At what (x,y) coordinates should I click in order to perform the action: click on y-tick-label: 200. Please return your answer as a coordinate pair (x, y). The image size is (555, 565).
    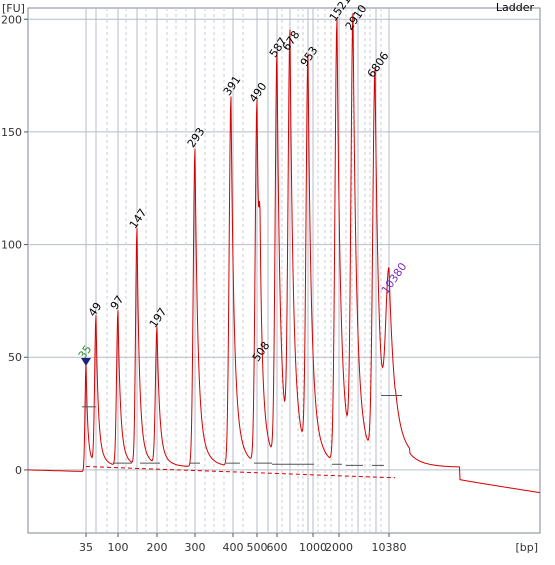
    Looking at the image, I should click on (11, 19).